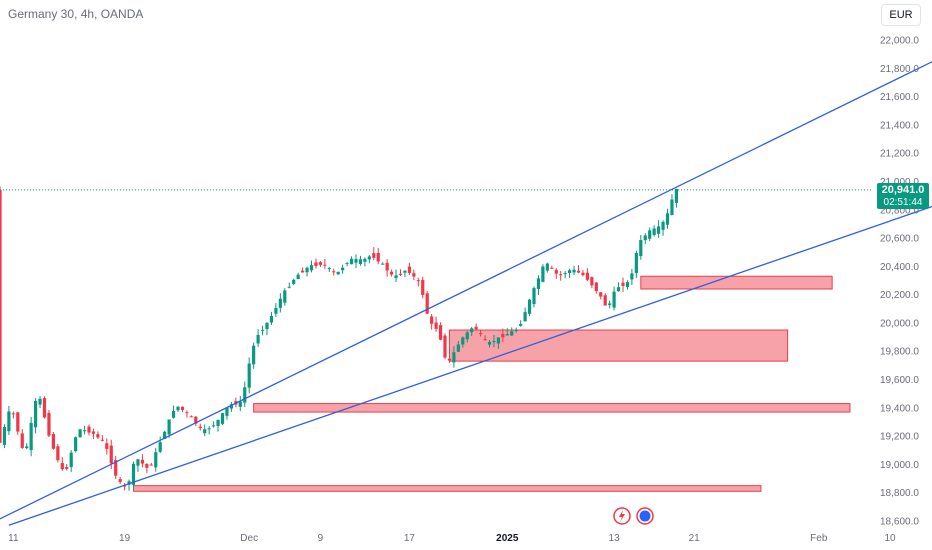 The width and height of the screenshot is (932, 550). Describe the element at coordinates (13, 538) in the screenshot. I see `time-tick-label: 11` at that location.